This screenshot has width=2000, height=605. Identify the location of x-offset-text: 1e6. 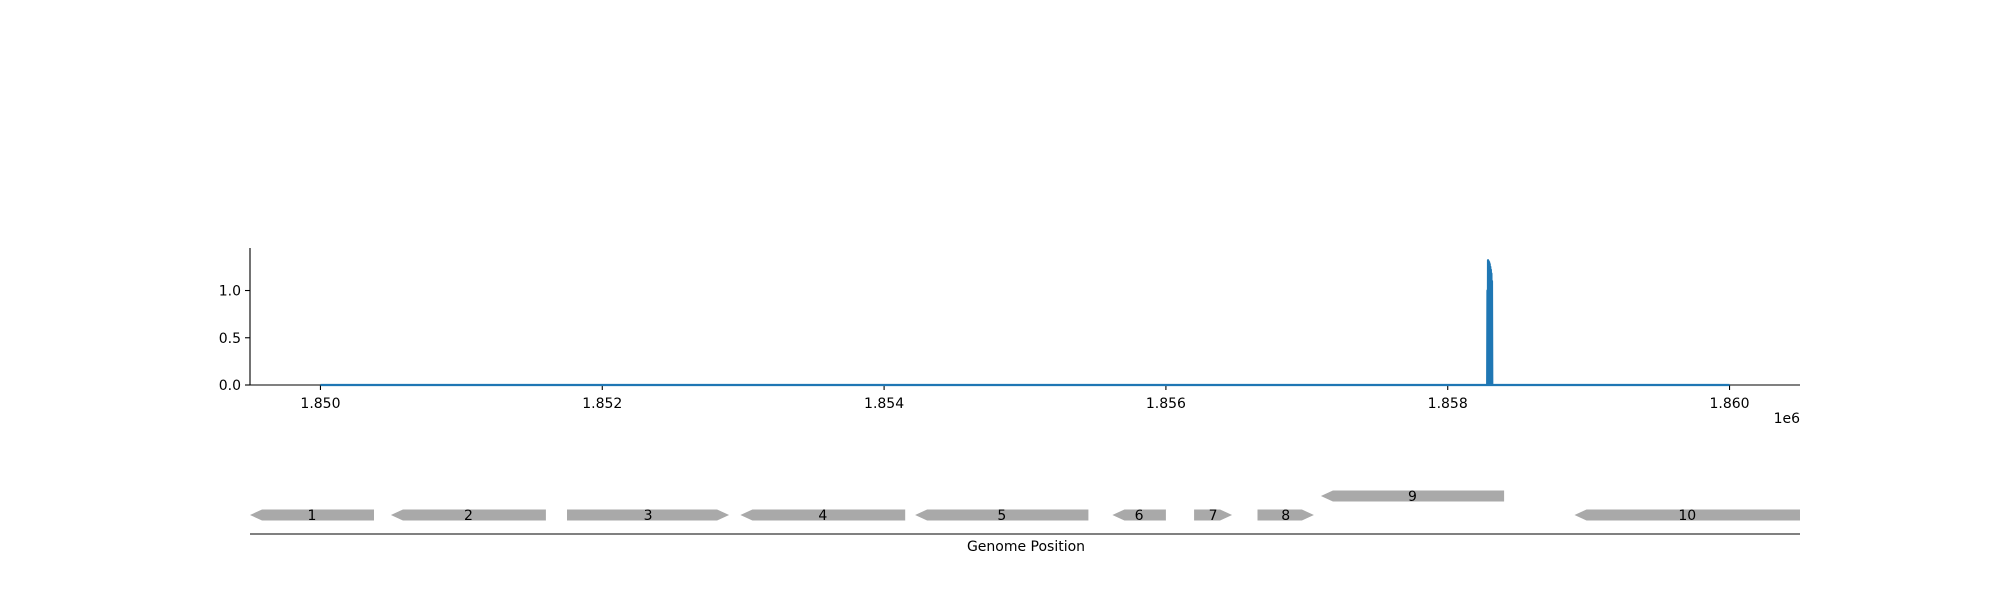
(1787, 419).